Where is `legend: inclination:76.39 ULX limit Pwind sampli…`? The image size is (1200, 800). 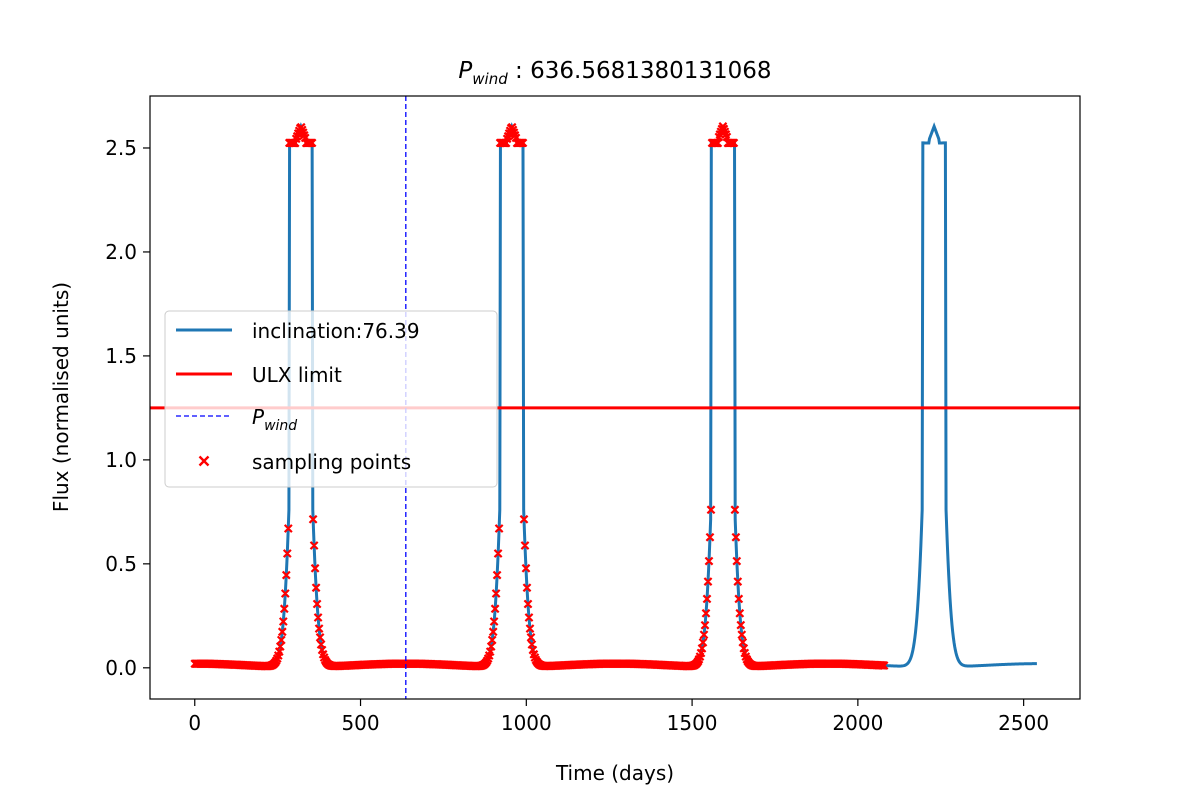 legend: inclination:76.39 ULX limit Pwind sampli… is located at coordinates (331, 399).